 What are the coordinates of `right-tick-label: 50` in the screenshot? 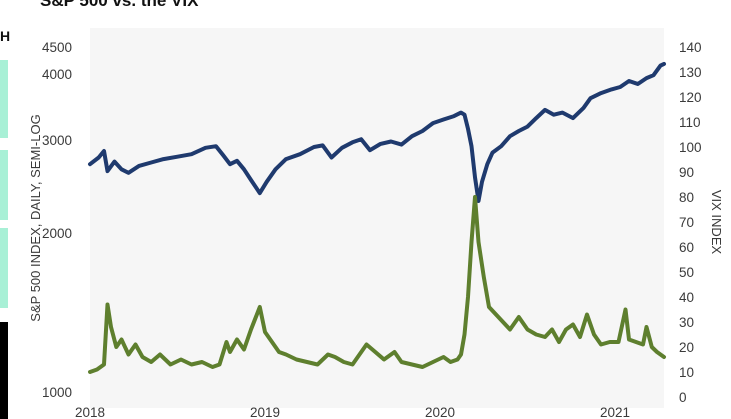 It's located at (686, 272).